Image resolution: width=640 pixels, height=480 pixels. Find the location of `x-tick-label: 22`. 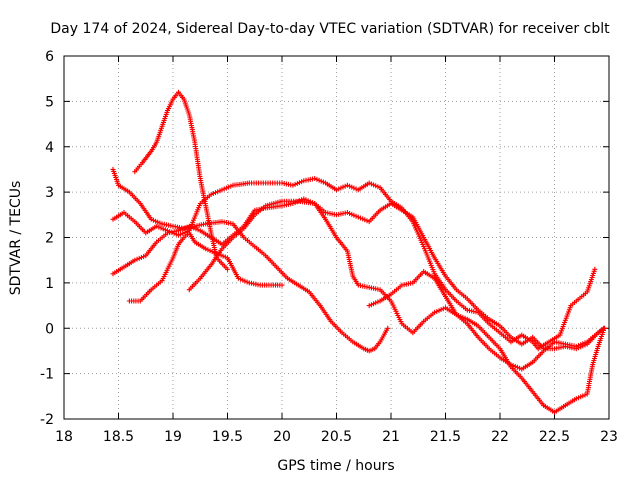

x-tick-label: 22 is located at coordinates (500, 437).